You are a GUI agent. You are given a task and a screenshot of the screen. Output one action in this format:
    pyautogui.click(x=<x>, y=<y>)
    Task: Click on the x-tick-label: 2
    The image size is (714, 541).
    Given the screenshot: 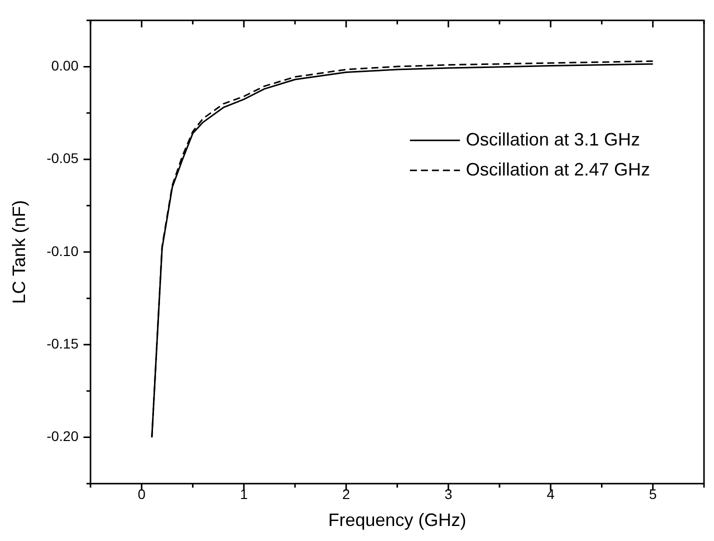 What is the action you would take?
    pyautogui.click(x=346, y=494)
    